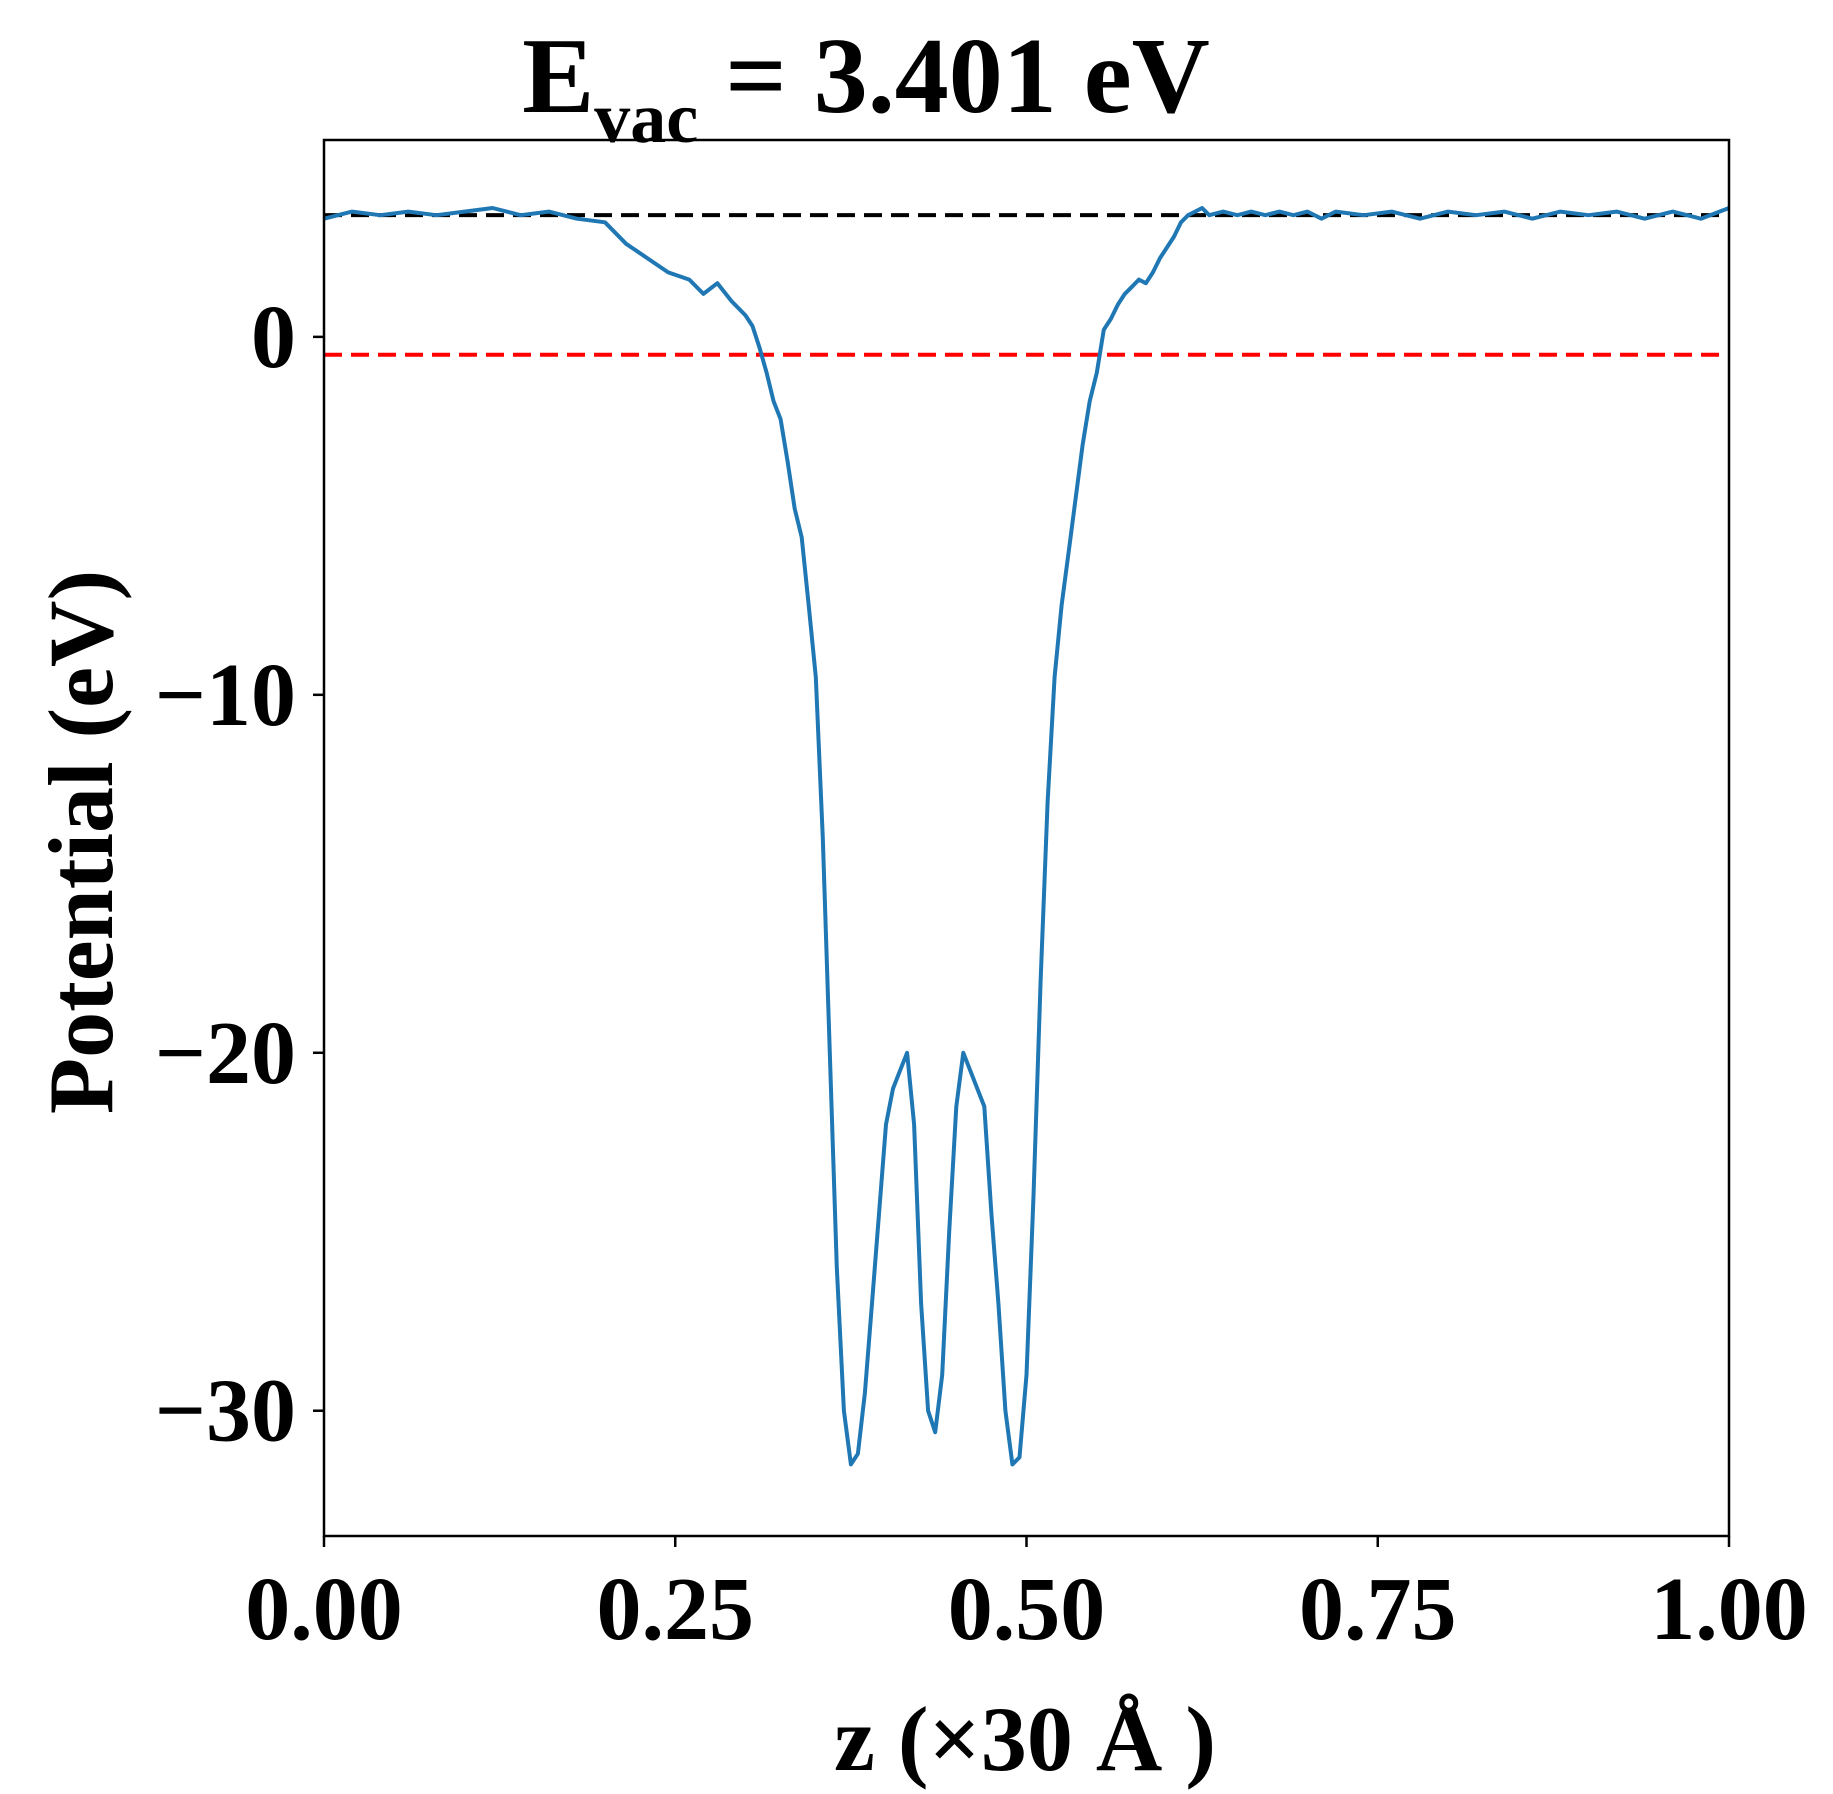 This screenshot has width=1833, height=1794. Describe the element at coordinates (81, 842) in the screenshot. I see `y-axis-label: Potential (eV)` at that location.